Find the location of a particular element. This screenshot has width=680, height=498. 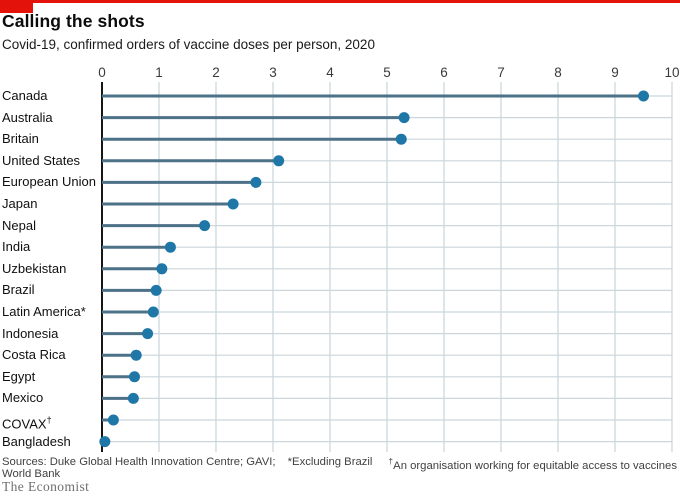

category-label: Indonesia is located at coordinates (30, 333).